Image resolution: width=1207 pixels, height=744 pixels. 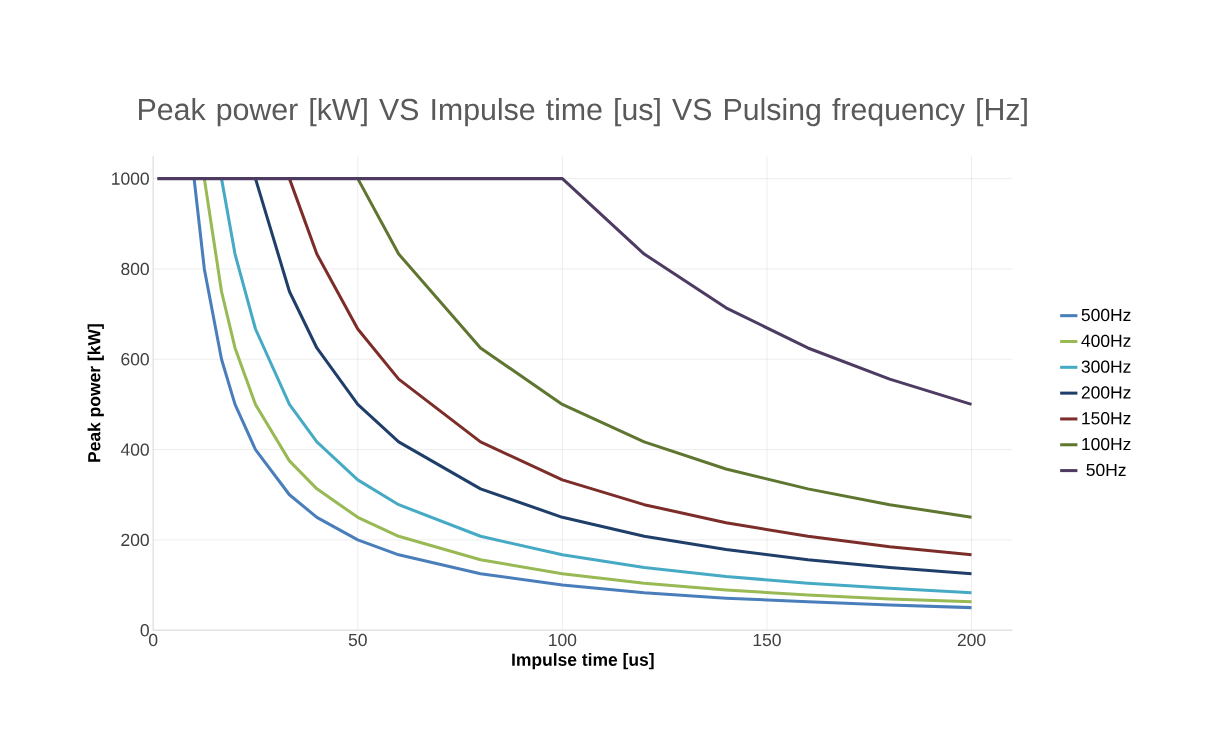 I want to click on y-tick-label: 400, so click(x=134, y=449).